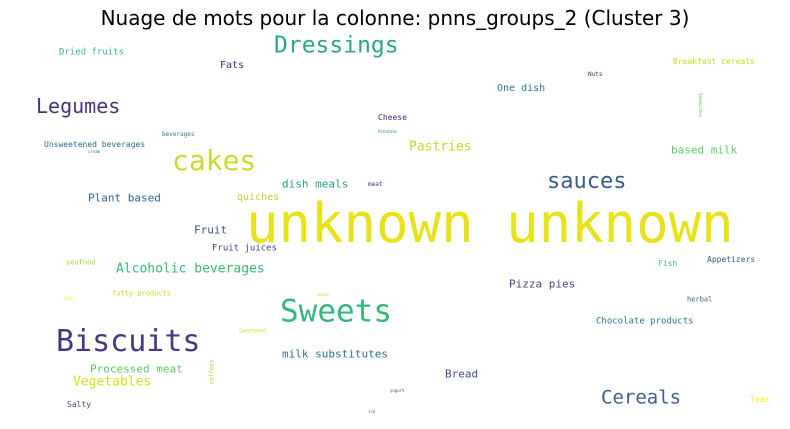 This screenshot has height=429, width=790. Describe the element at coordinates (335, 354) in the screenshot. I see `word: milk substitutes` at that location.